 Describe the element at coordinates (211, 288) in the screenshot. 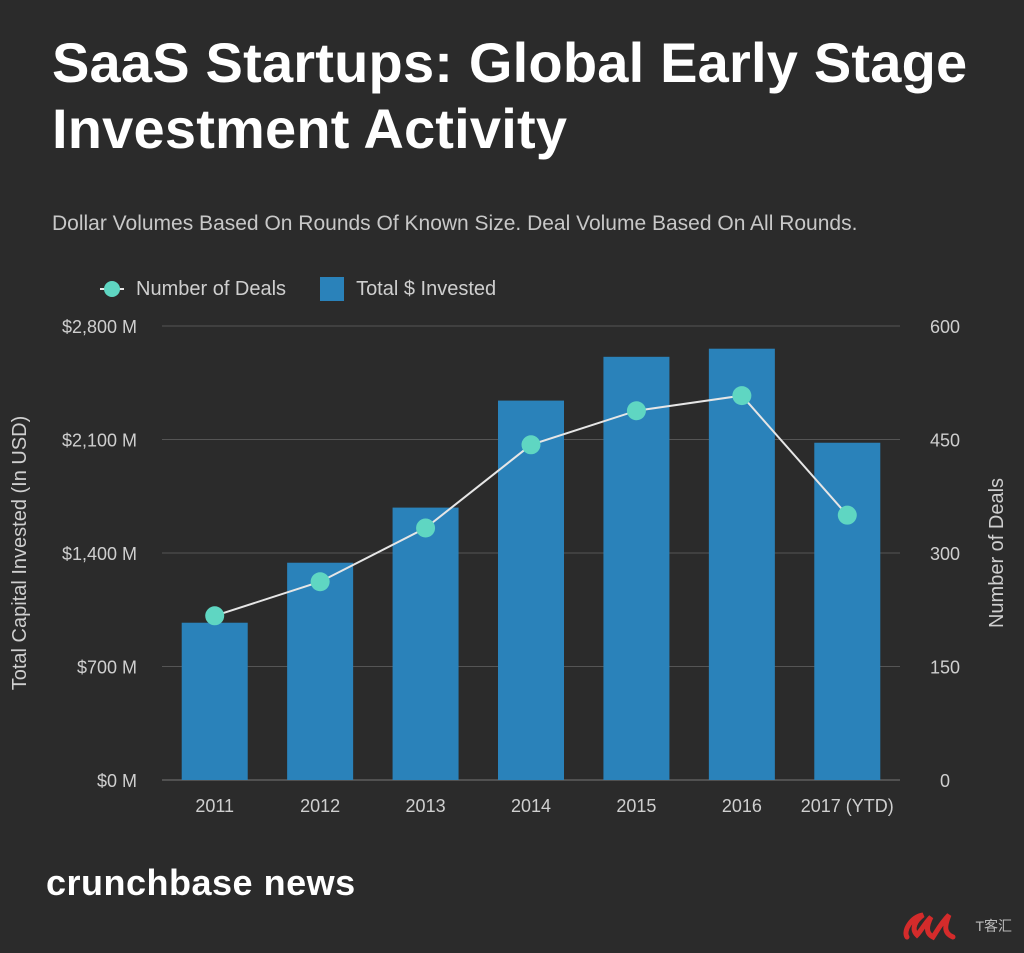

I see `legend-label-deals: Number of Deals` at that location.